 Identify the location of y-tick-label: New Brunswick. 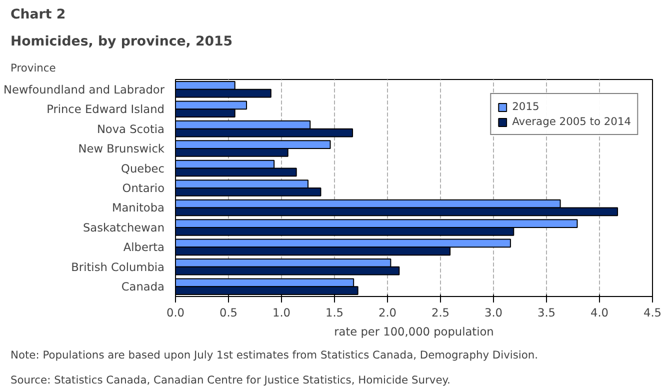
(121, 149).